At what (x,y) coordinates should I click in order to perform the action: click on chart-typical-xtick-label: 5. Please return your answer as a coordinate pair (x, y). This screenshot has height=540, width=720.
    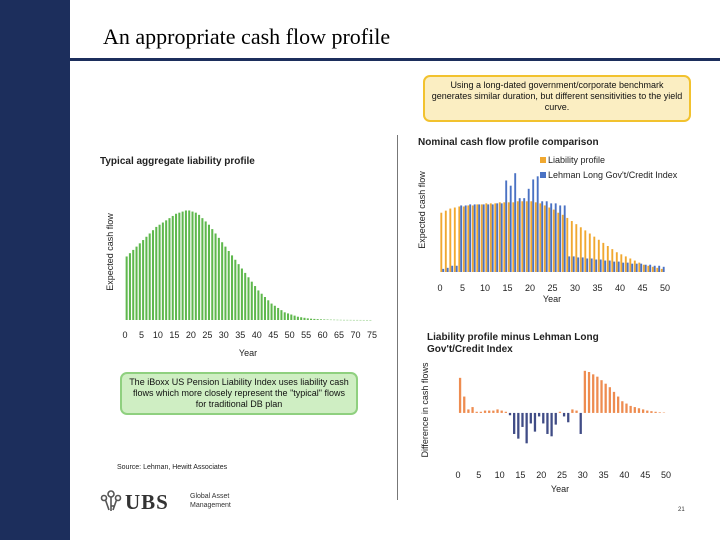
    Looking at the image, I should click on (141, 335).